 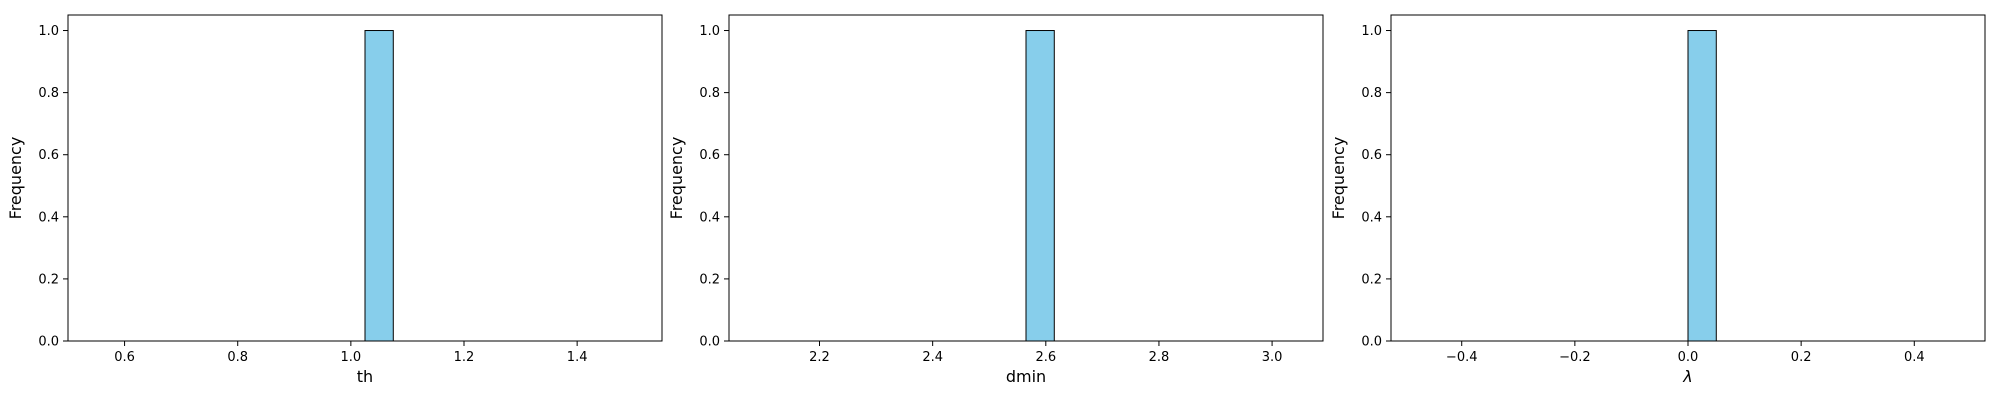 I want to click on x-axis-label: λ, so click(x=1687, y=376).